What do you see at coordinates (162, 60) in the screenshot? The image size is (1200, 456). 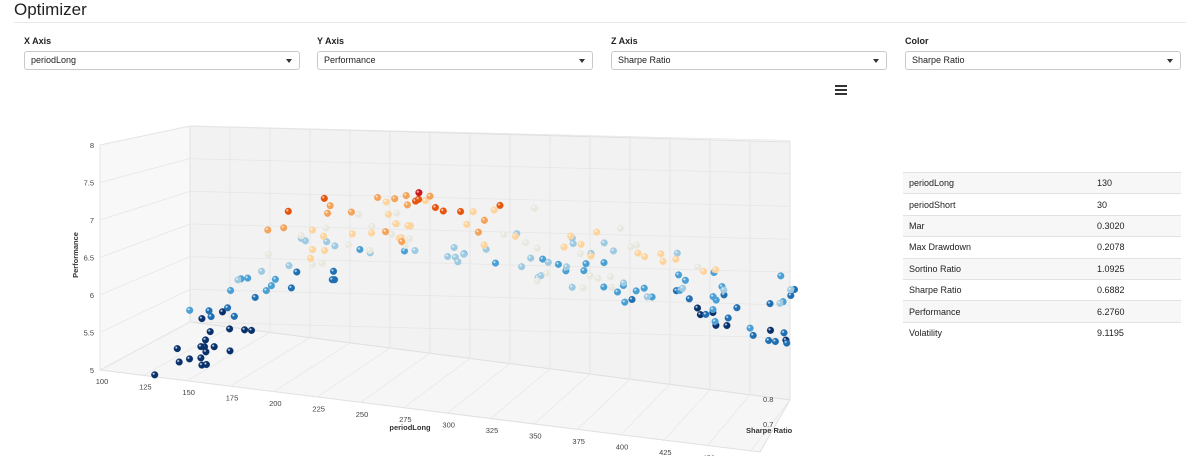 I see `x-axis-select: periodLong` at bounding box center [162, 60].